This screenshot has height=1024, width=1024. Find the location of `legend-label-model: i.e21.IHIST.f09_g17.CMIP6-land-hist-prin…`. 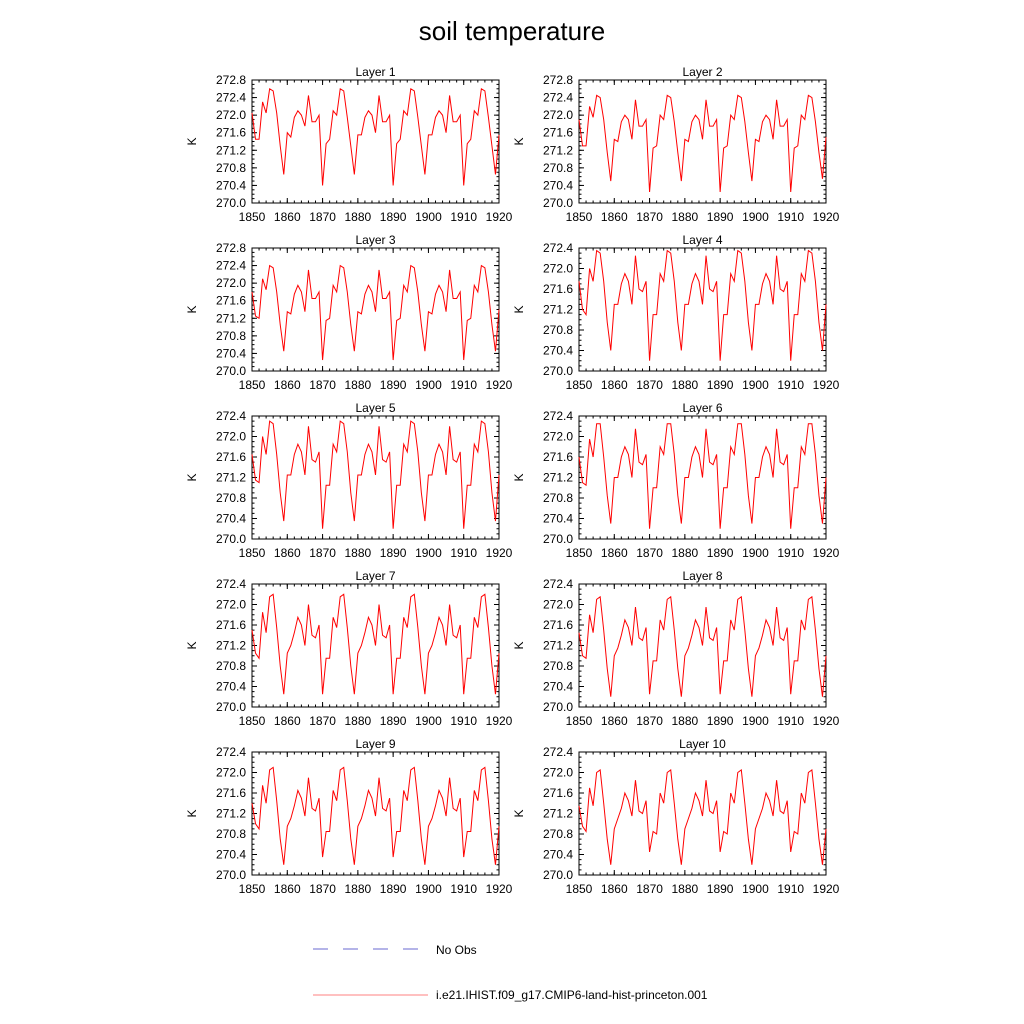

legend-label-model: i.e21.IHIST.f09_g17.CMIP6-land-hist-prin… is located at coordinates (572, 995).